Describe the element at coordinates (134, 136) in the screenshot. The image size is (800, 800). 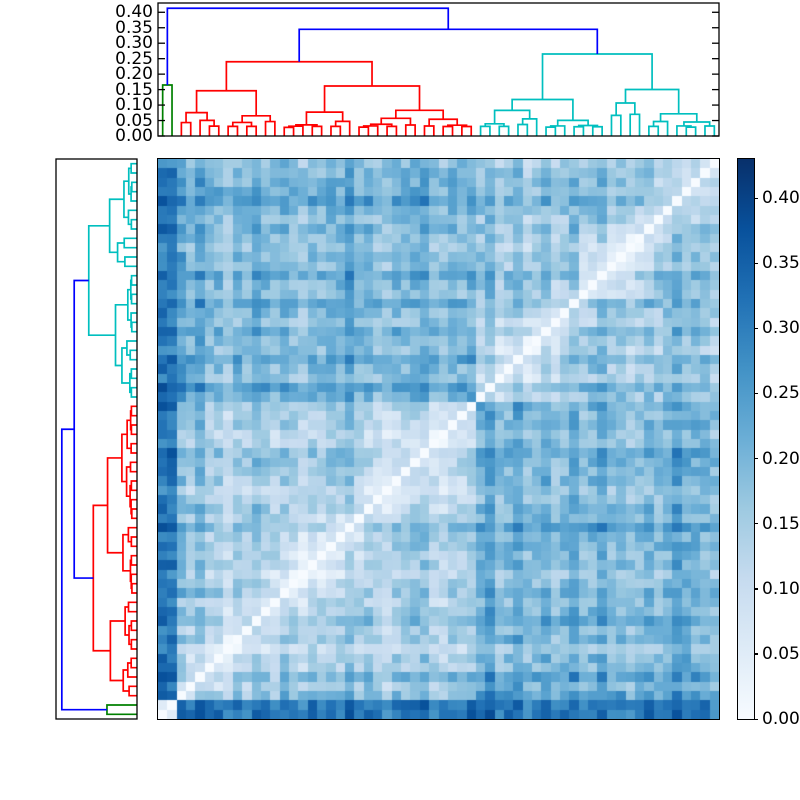
I see `dendrogram-axis-tick-label: 0.00` at that location.